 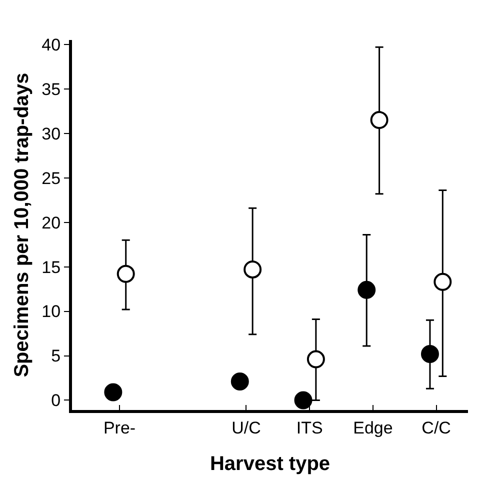 What do you see at coordinates (51, 178) in the screenshot?
I see `y-tick-label: 25` at bounding box center [51, 178].